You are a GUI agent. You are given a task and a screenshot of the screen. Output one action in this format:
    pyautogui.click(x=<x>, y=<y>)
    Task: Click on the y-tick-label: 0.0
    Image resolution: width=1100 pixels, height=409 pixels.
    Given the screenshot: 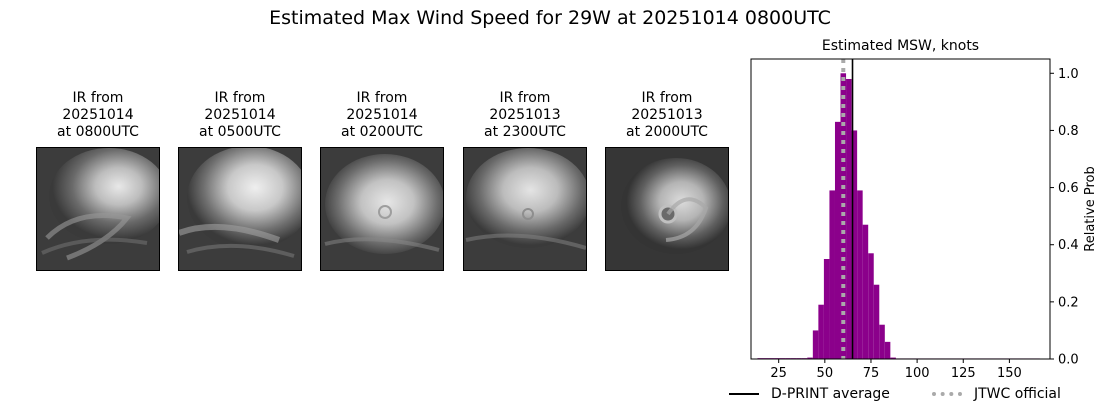 What is the action you would take?
    pyautogui.click(x=1068, y=360)
    